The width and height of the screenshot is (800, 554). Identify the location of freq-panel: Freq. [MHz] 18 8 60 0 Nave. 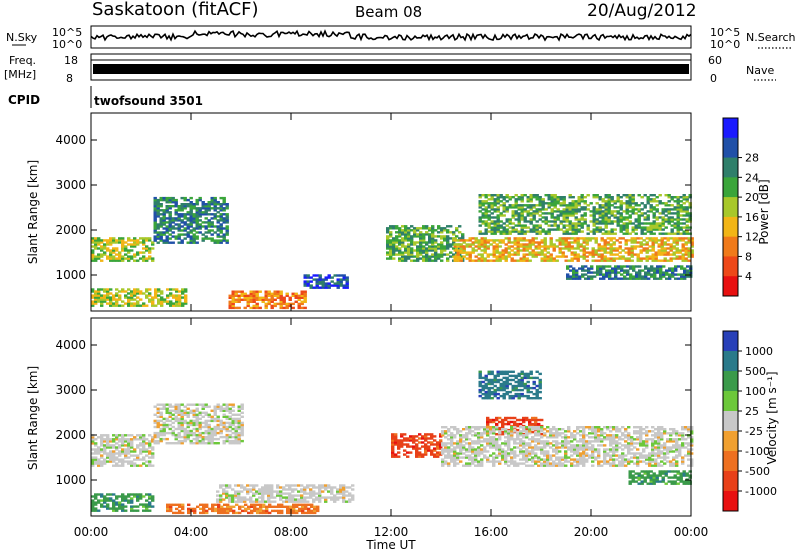
(390, 69).